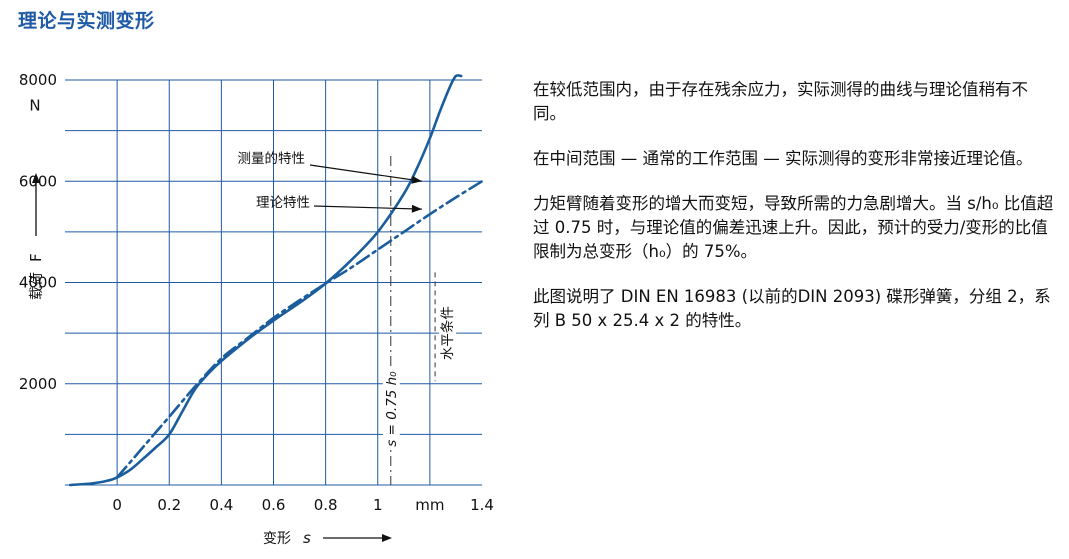 This screenshot has height=559, width=1069. I want to click on y-tick-label: 4000, so click(38, 283).